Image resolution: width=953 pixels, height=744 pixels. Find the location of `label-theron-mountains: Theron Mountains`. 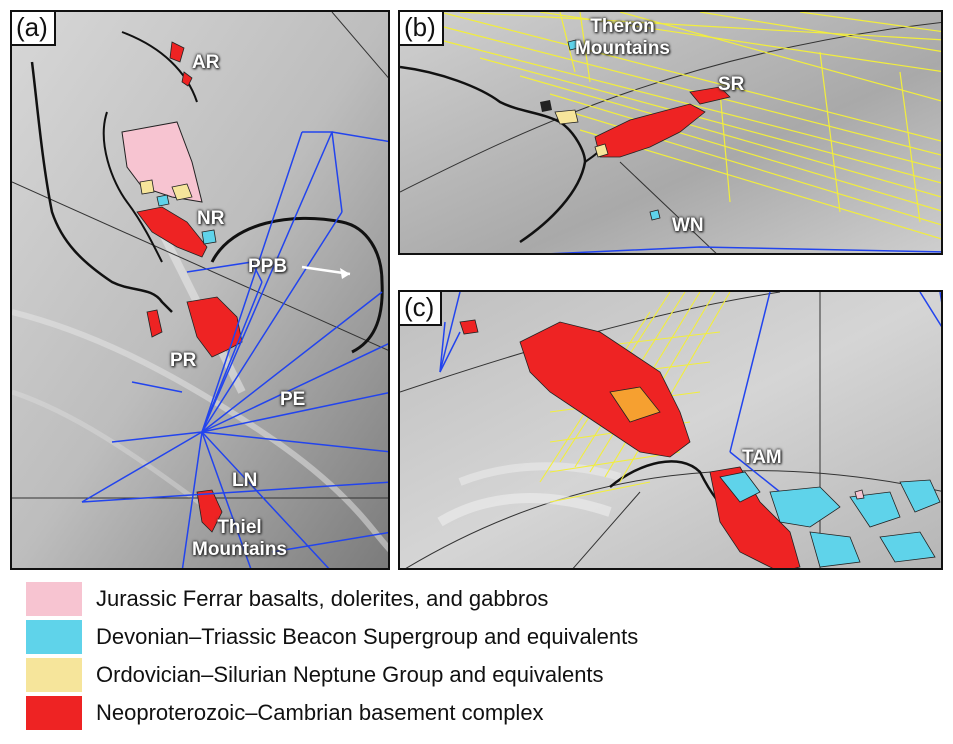

label-theron-mountains: Theron Mountains is located at coordinates (622, 37).